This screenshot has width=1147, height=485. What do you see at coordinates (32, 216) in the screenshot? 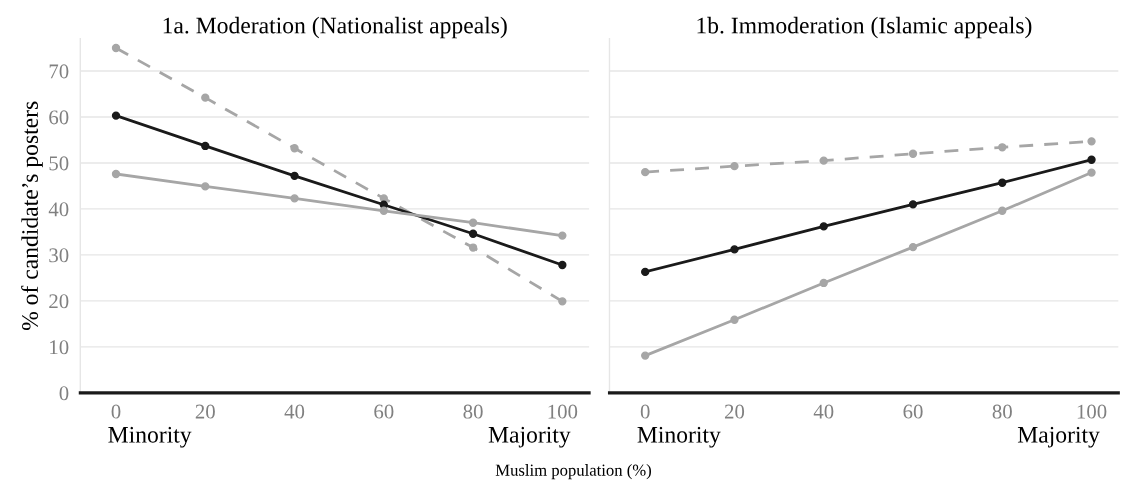
I see `y-axis-title: % of candidate’s posters` at bounding box center [32, 216].